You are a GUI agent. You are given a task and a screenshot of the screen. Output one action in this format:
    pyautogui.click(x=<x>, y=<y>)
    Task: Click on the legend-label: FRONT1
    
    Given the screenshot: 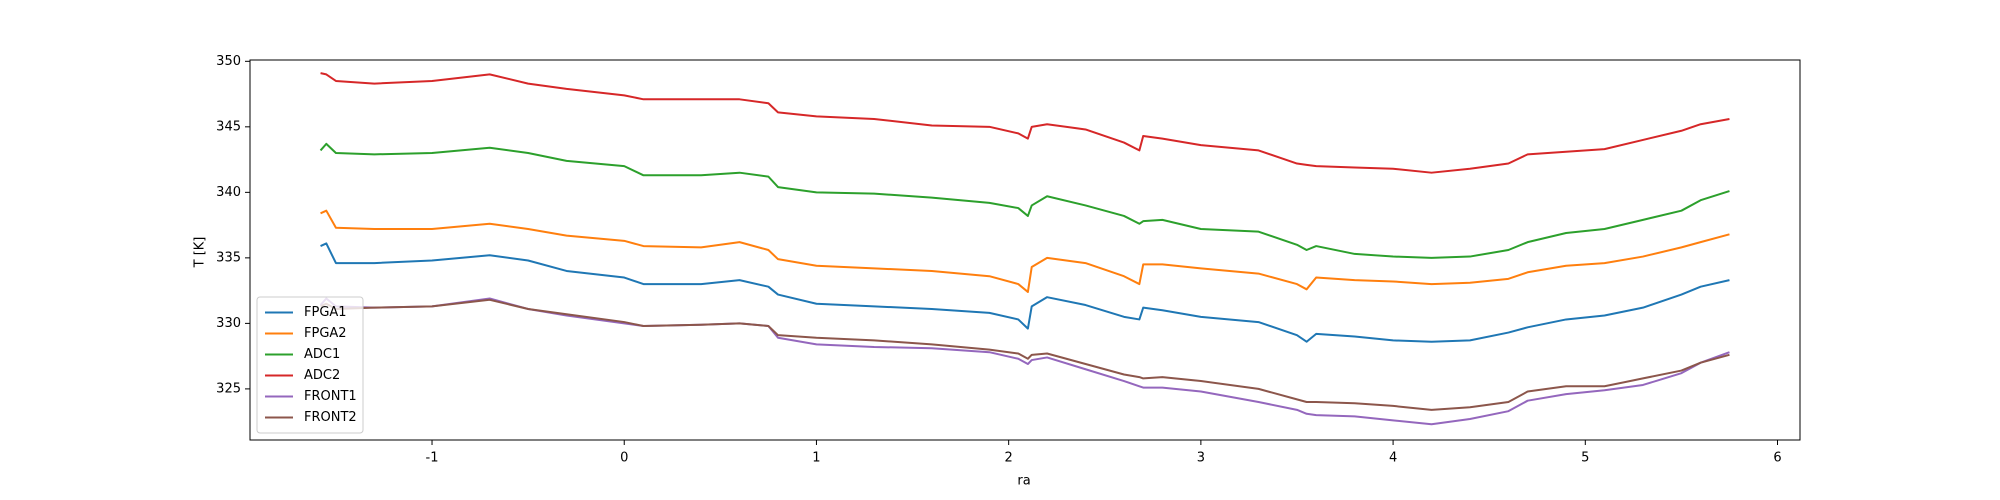 What is the action you would take?
    pyautogui.click(x=330, y=396)
    